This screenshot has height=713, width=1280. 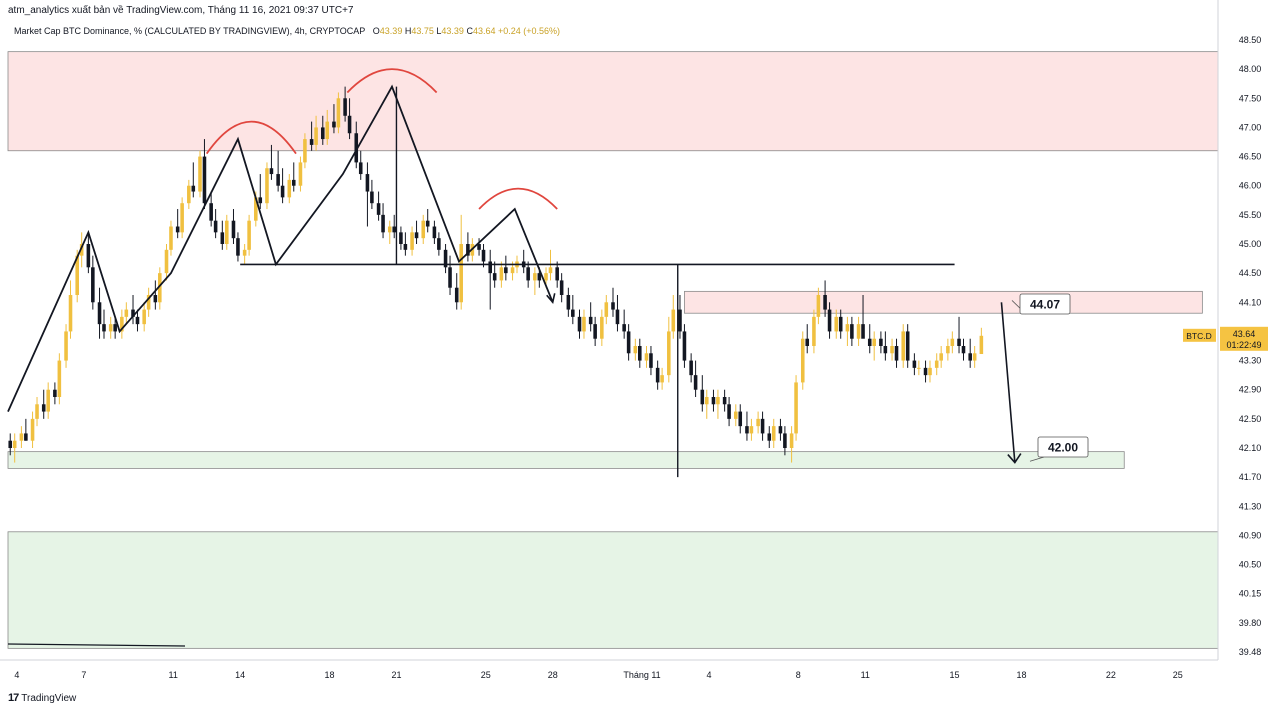 What do you see at coordinates (1037, 459) in the screenshot?
I see `callout-pointer` at bounding box center [1037, 459].